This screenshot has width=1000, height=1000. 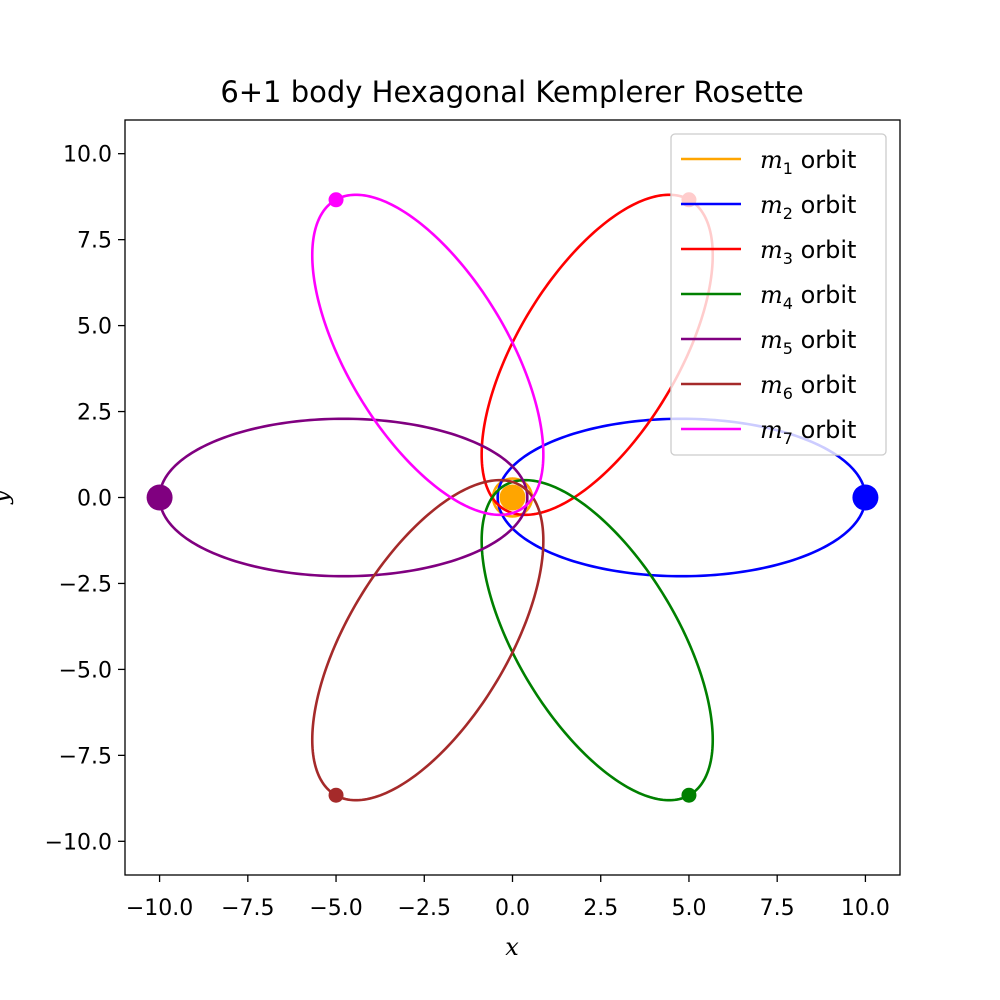 I want to click on x-tick-label: −2.5, so click(x=424, y=908).